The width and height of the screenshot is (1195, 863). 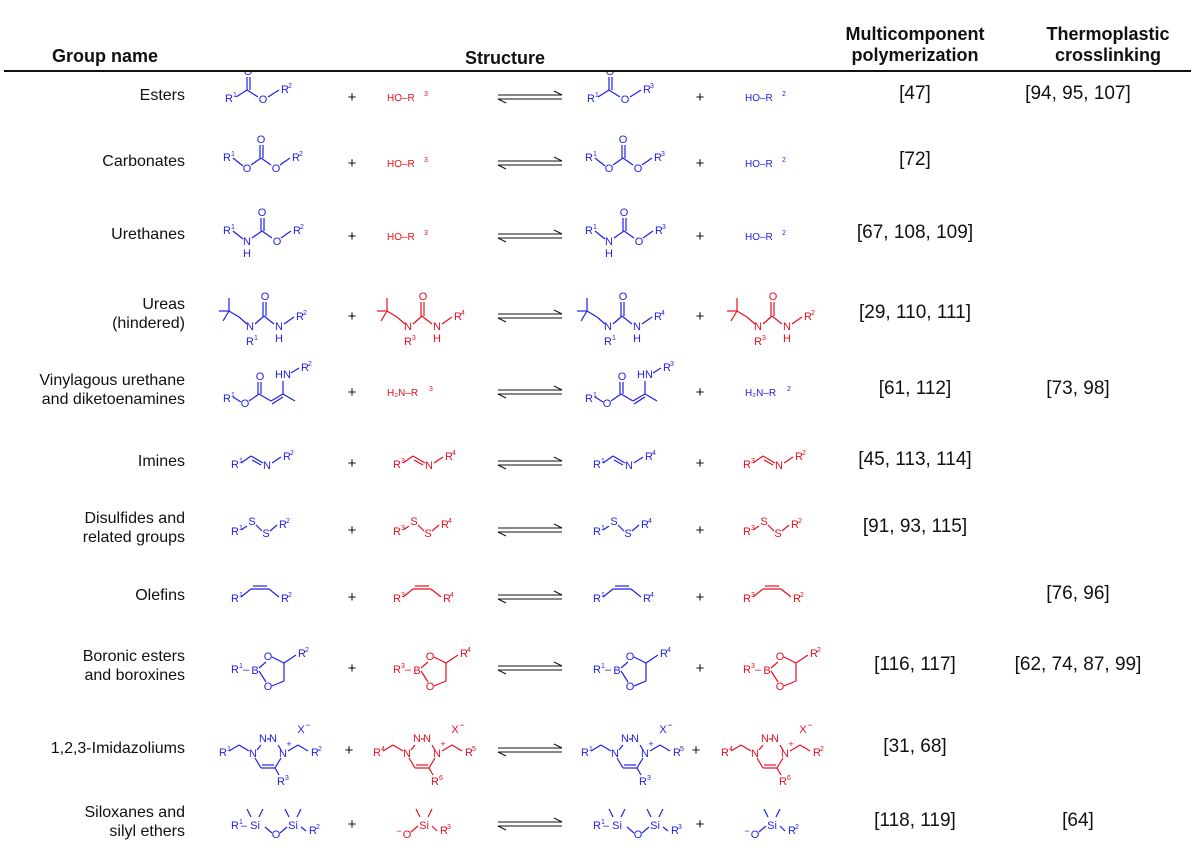 I want to click on svg-text: 5, so click(x=682, y=749).